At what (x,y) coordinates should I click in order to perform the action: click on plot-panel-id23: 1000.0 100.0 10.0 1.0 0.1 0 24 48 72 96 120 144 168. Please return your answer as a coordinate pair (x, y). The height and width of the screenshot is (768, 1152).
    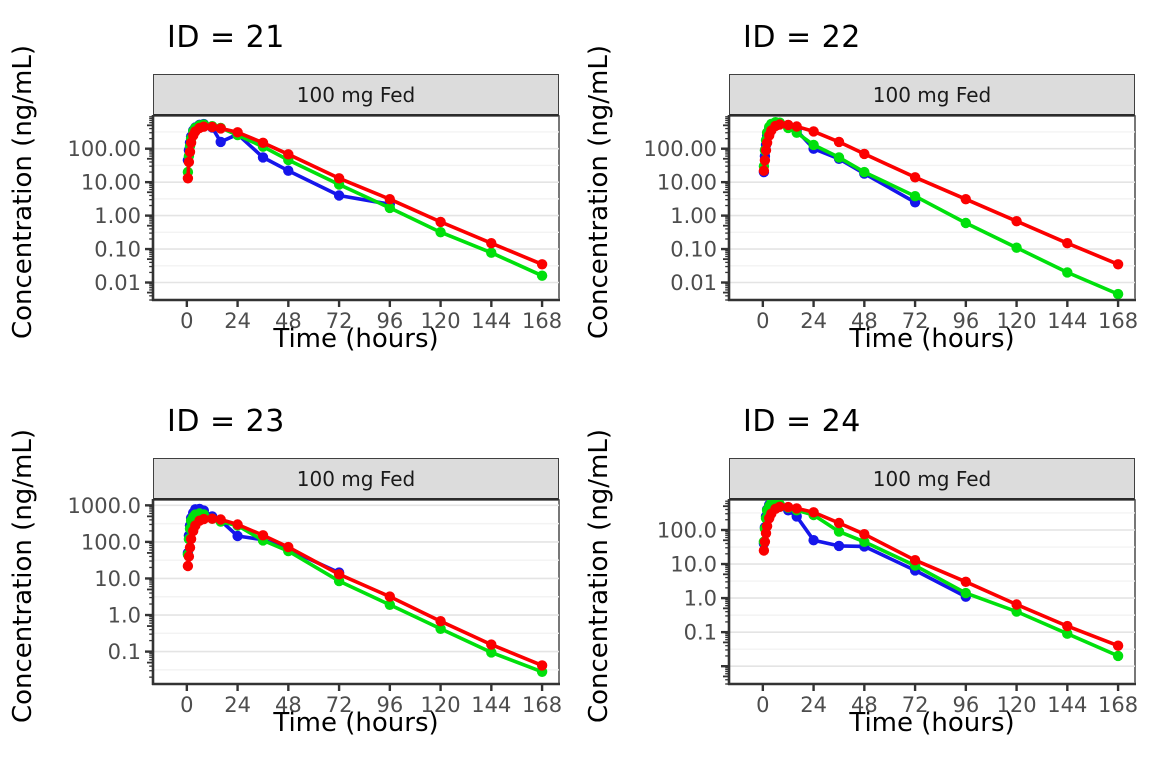
    Looking at the image, I should click on (315, 605).